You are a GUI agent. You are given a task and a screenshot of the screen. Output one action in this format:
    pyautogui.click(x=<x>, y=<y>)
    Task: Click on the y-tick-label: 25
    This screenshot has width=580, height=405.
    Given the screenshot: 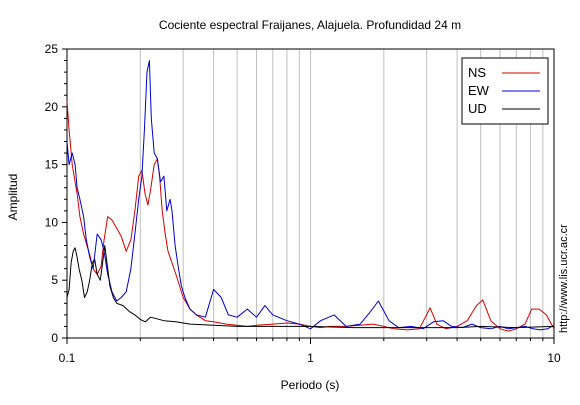 What is the action you would take?
    pyautogui.click(x=52, y=49)
    